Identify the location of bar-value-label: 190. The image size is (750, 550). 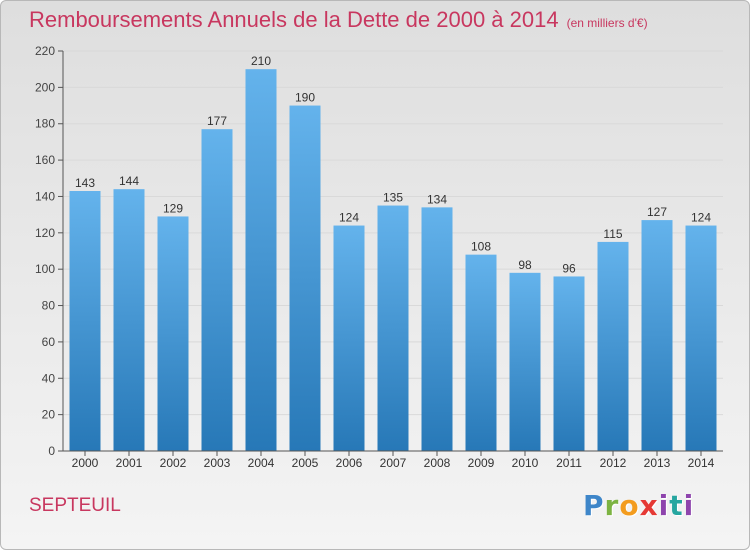
(305, 98).